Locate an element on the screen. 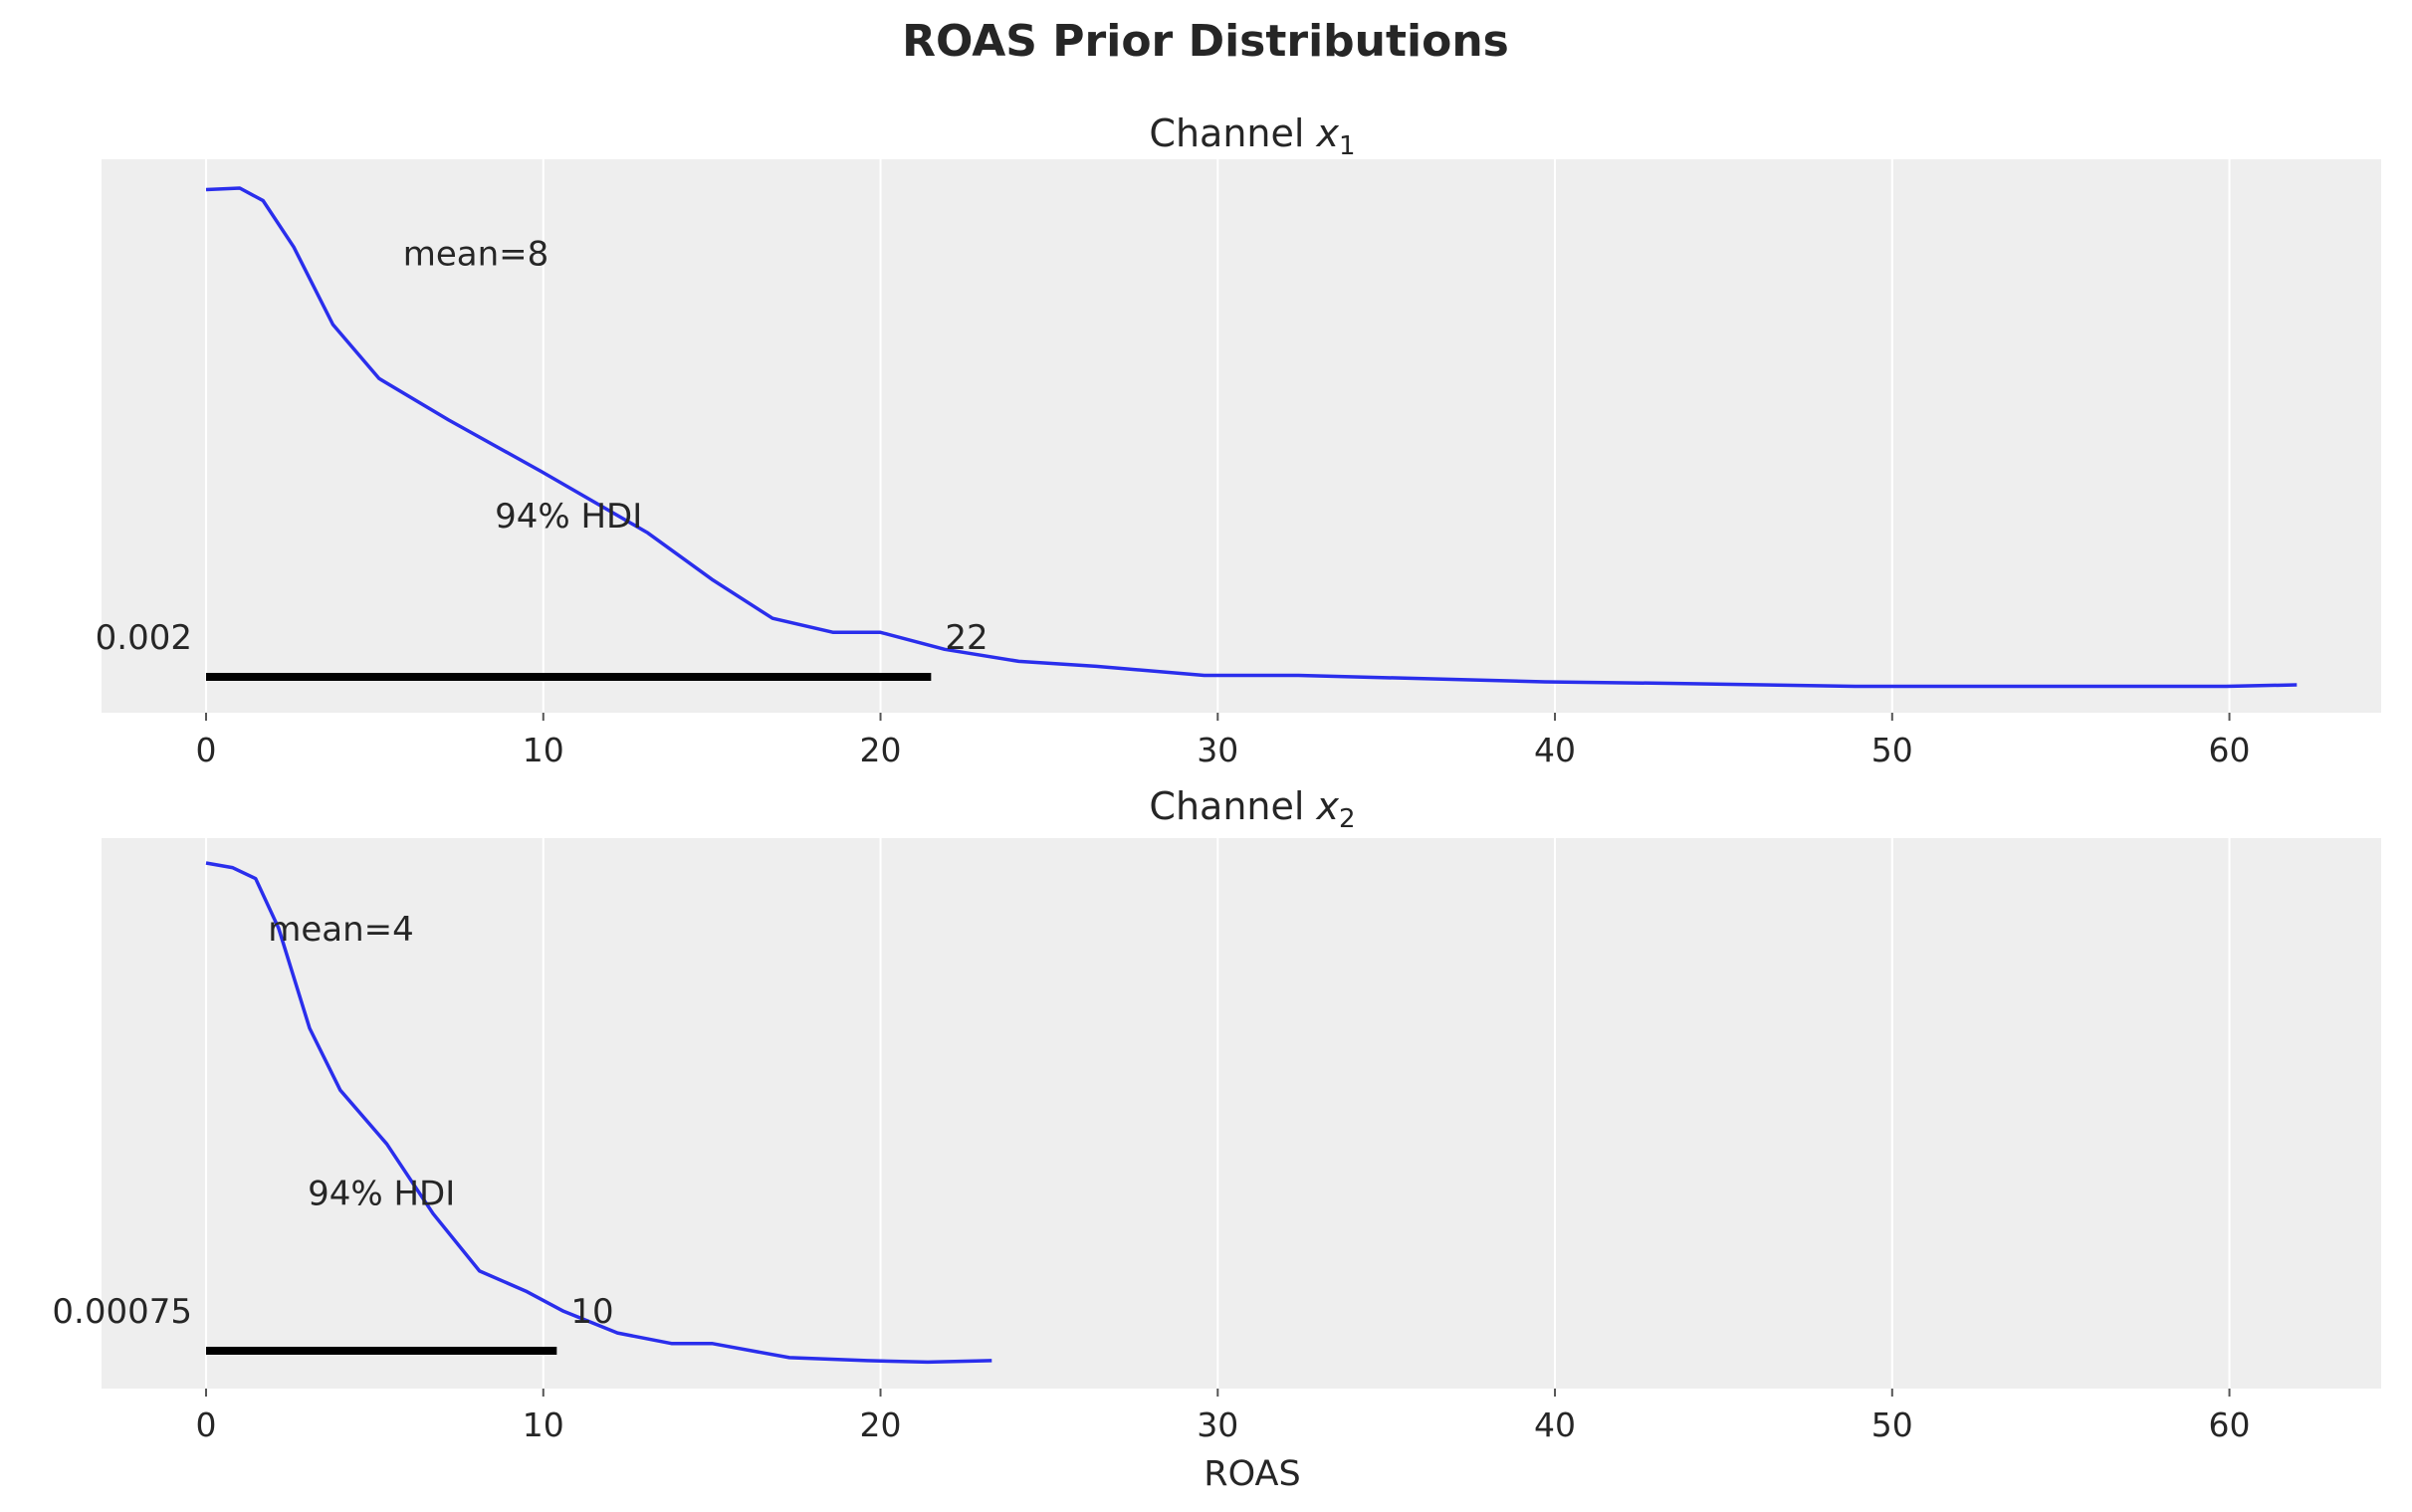 Image resolution: width=2412 pixels, height=1512 pixels. mean-label: mean=4 is located at coordinates (341, 930).